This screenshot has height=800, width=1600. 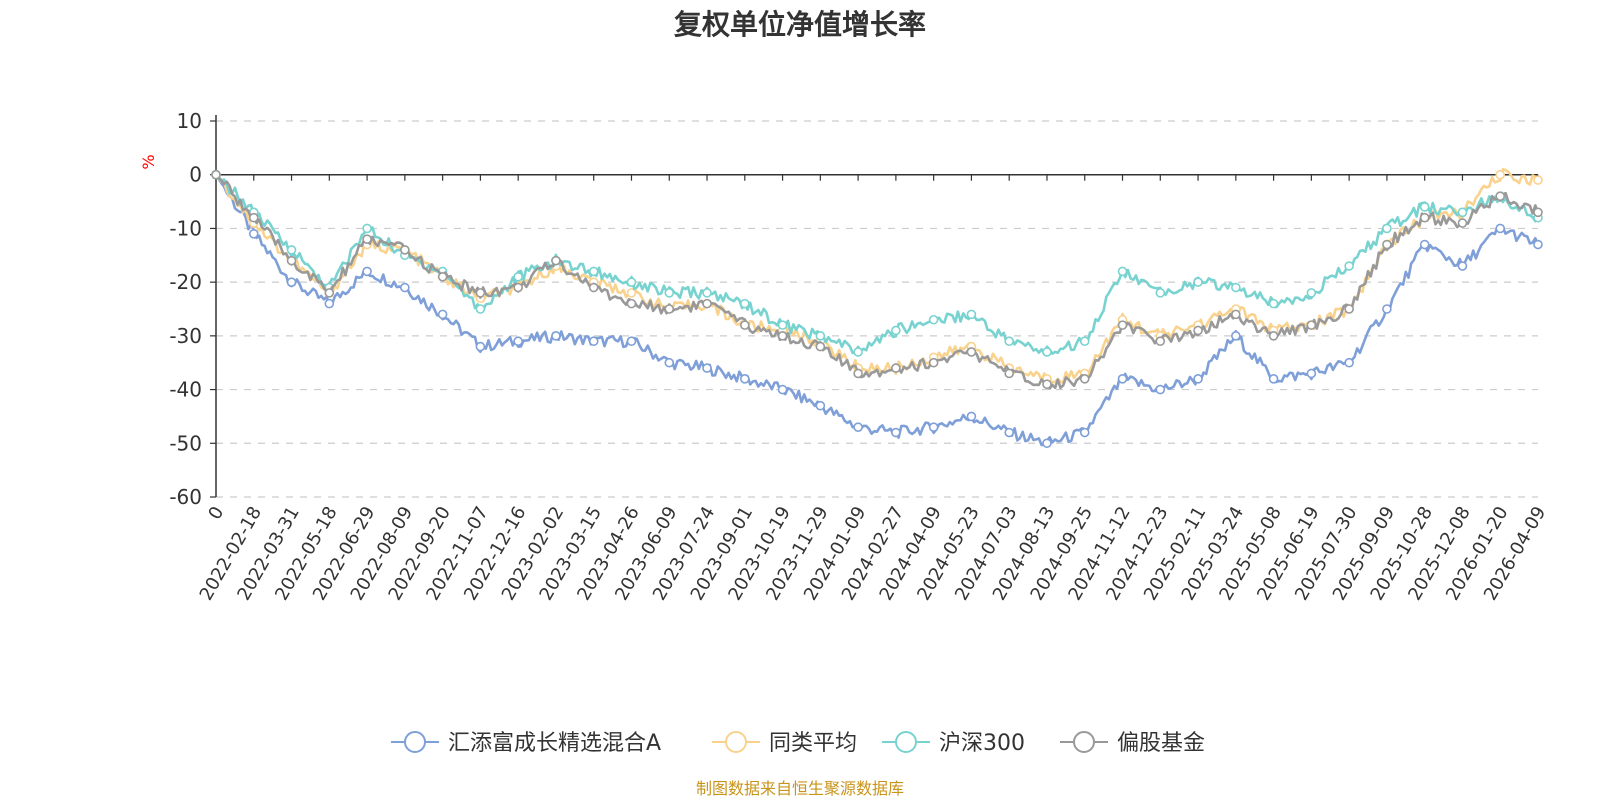 I want to click on legend-item: 同类平均, so click(x=784, y=743).